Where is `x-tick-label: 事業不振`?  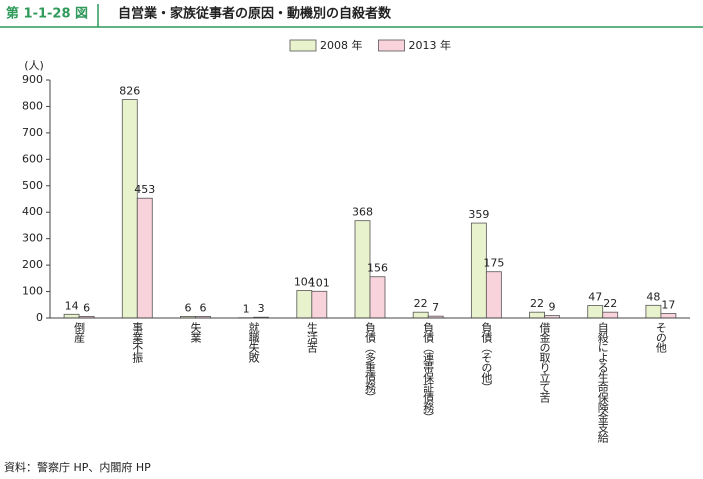
x-tick-label: 事業不振 is located at coordinates (137, 343).